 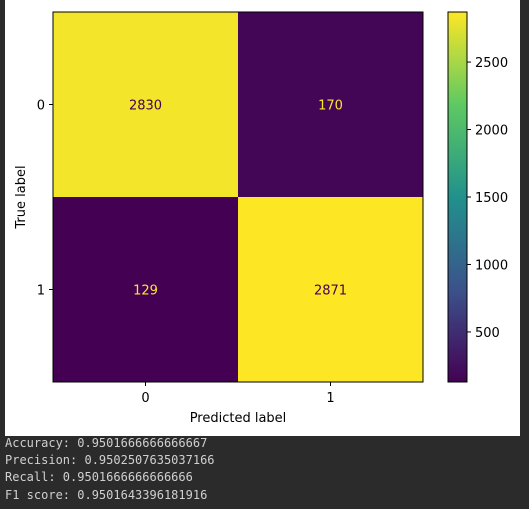 What do you see at coordinates (106, 494) in the screenshot?
I see `f1-score-line: F1 score: 0.9501643396181916` at bounding box center [106, 494].